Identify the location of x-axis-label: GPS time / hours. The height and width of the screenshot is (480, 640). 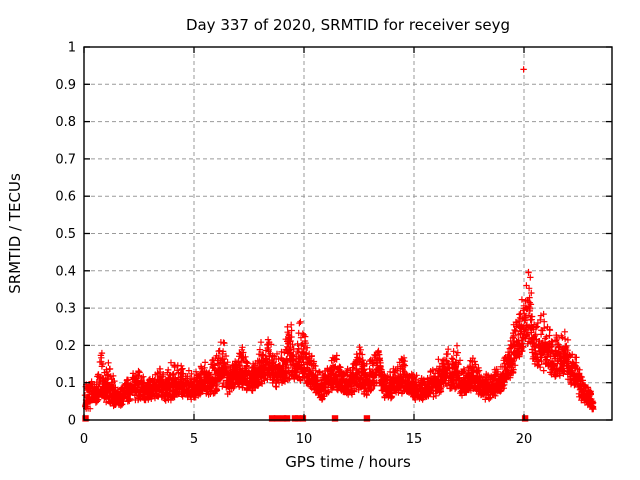
(348, 462).